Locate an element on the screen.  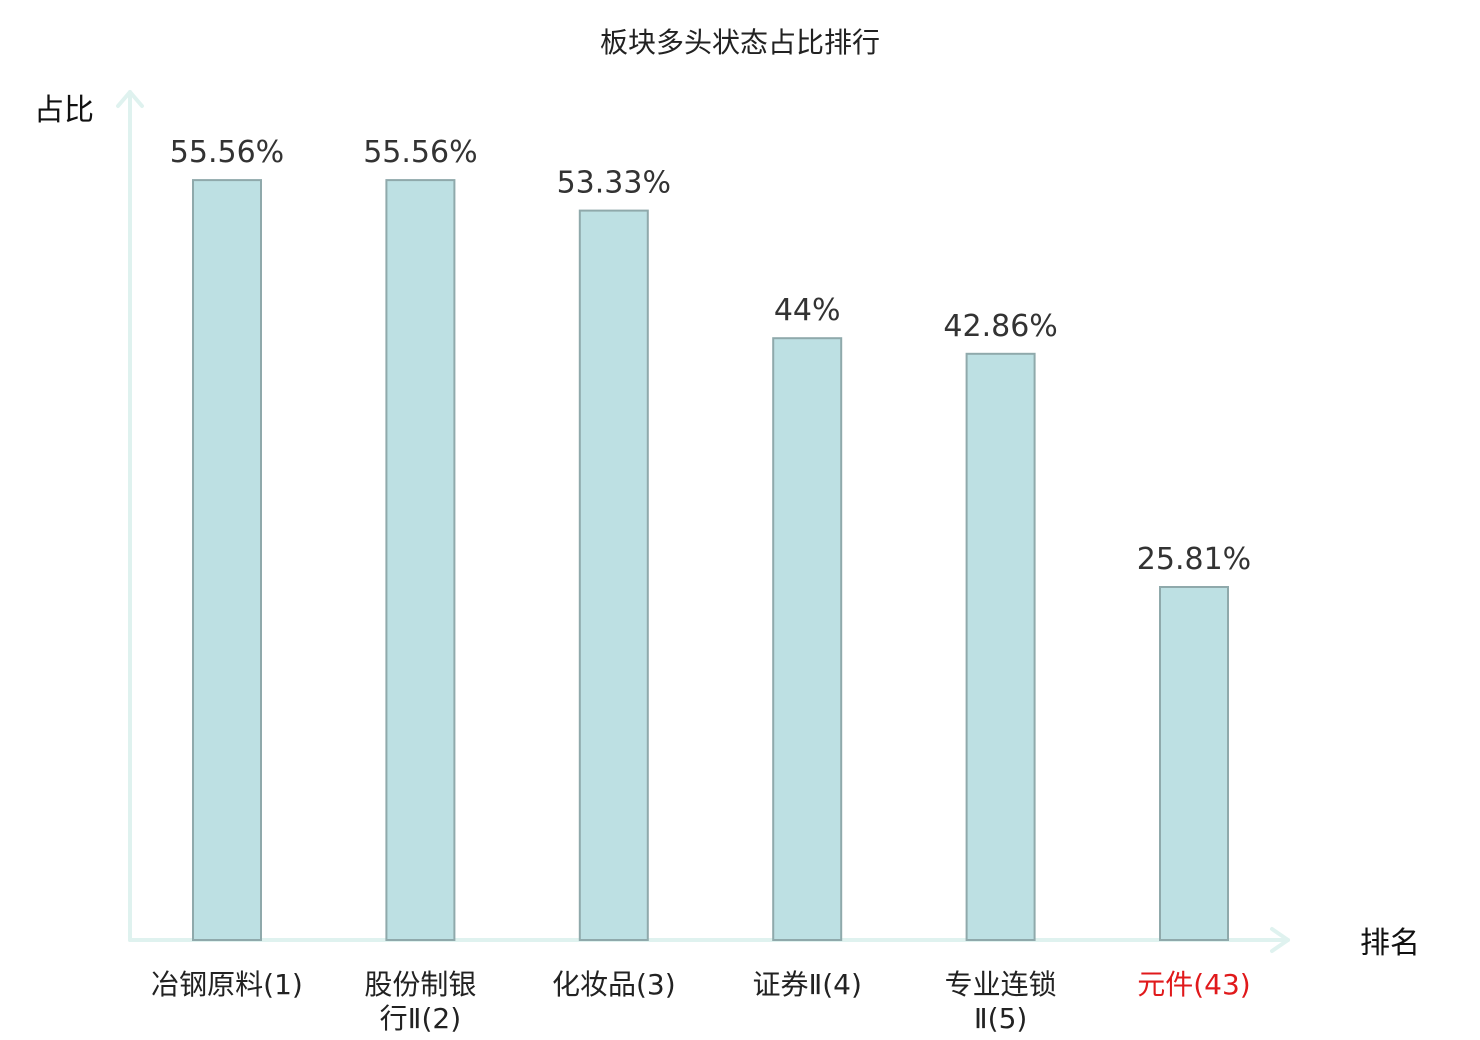
category-label-3: 化妆品(3) is located at coordinates (614, 984).